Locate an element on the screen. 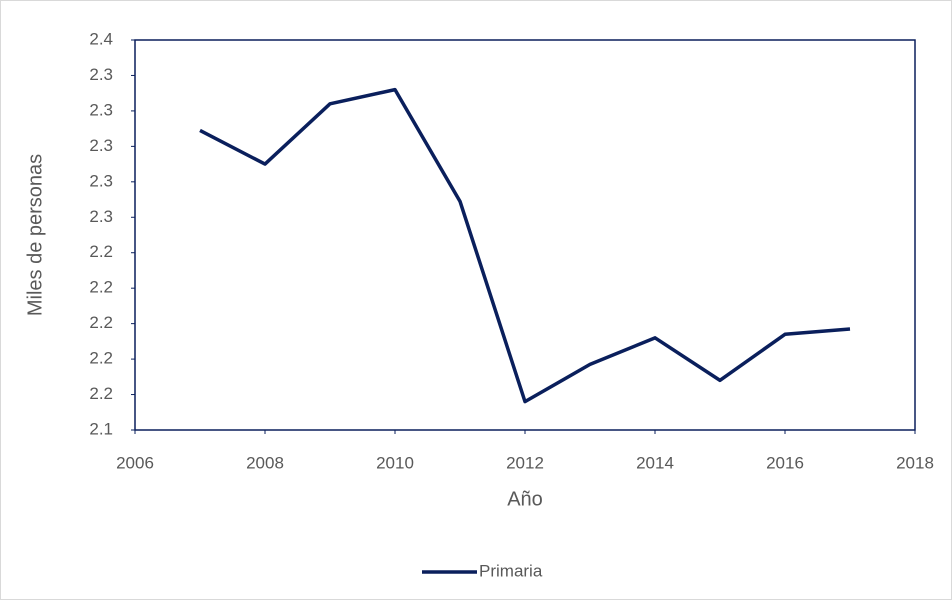 This screenshot has width=952, height=600. x-tick-label: 2016 is located at coordinates (785, 462).